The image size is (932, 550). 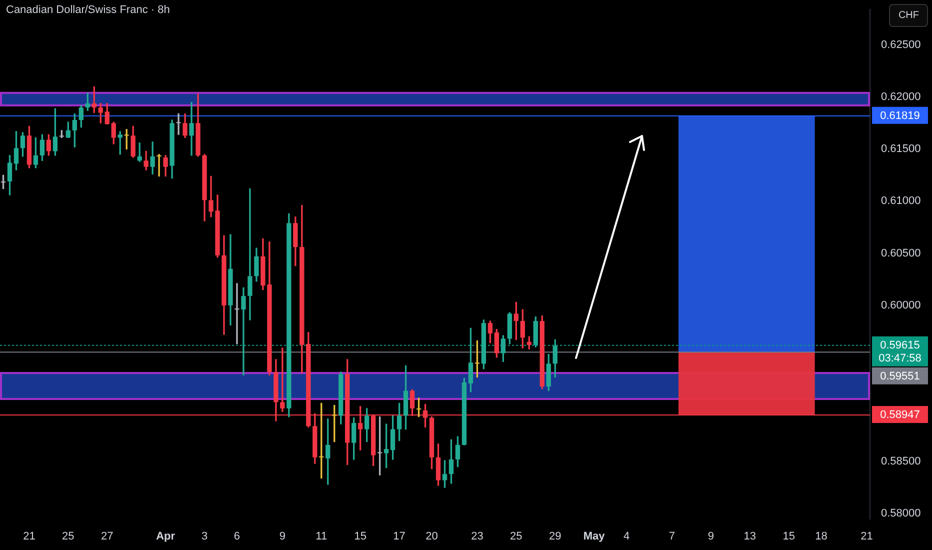 What do you see at coordinates (901, 97) in the screenshot?
I see `y-tick-label: 0.62000` at bounding box center [901, 97].